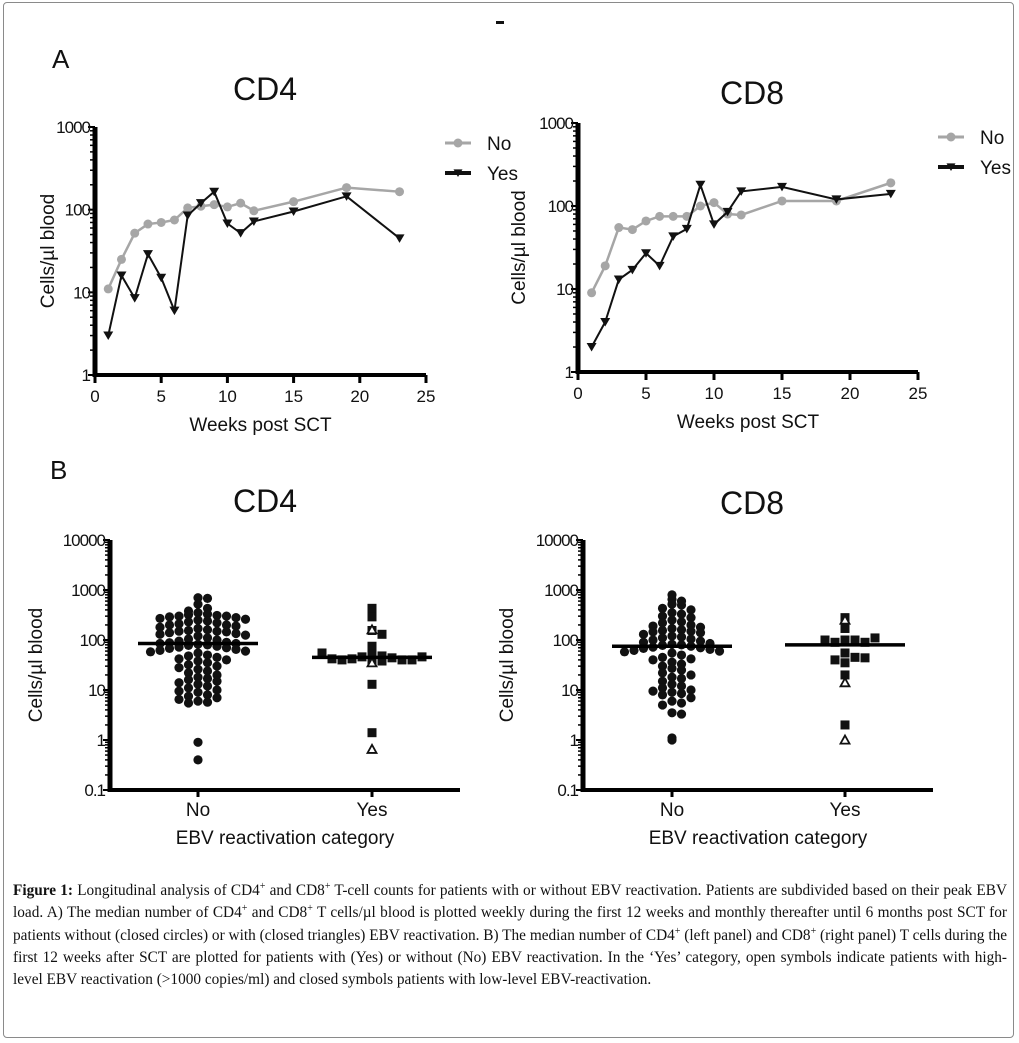  I want to click on chart-title: CD4, so click(265, 89).